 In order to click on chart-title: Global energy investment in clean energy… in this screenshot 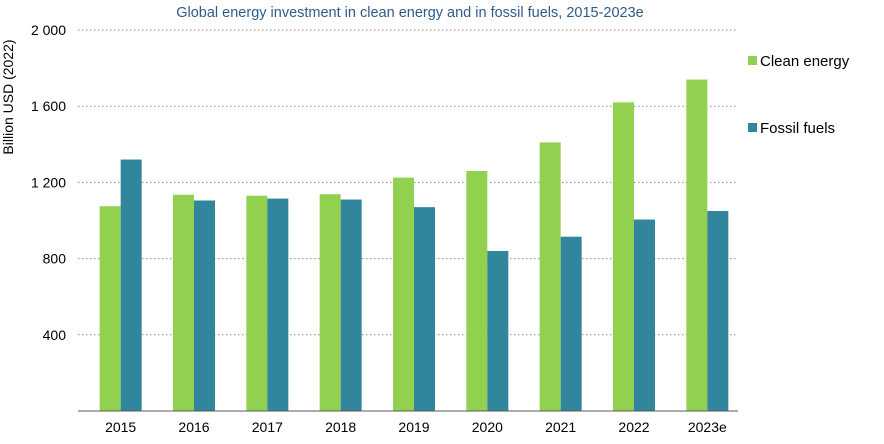, I will do `click(410, 13)`.